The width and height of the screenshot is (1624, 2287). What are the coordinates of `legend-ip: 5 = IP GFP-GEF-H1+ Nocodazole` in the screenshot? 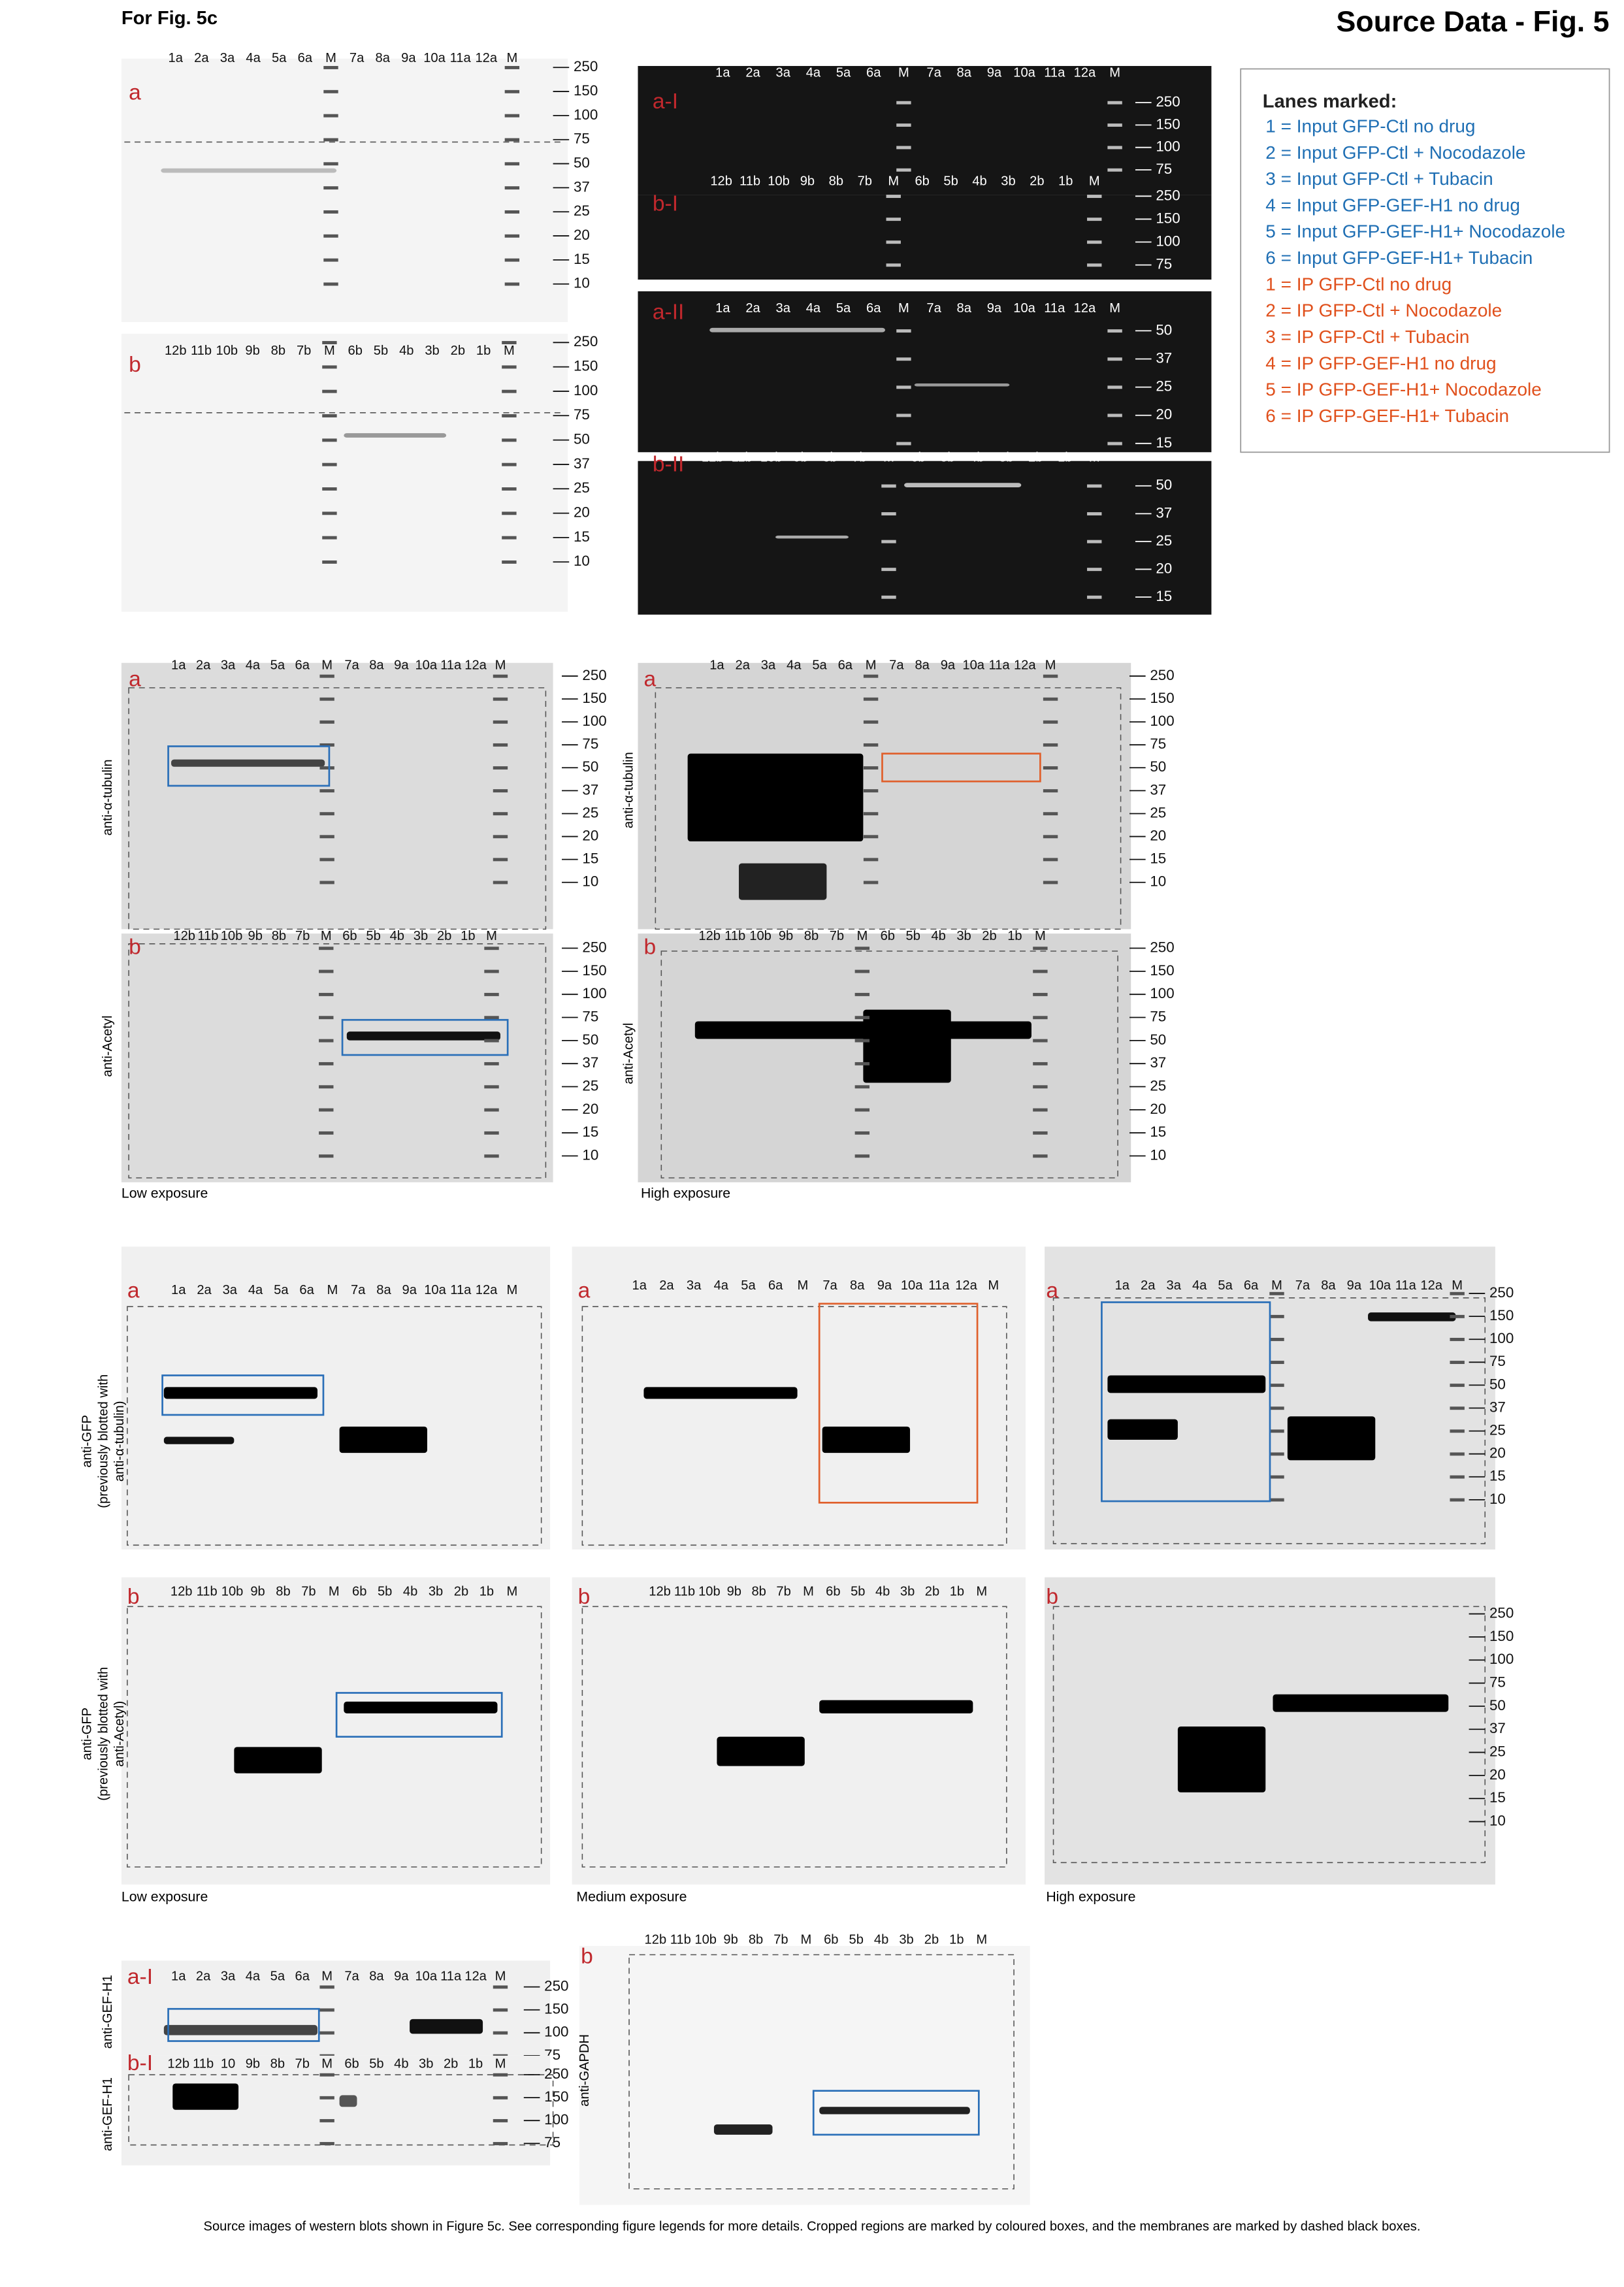 It's located at (1403, 390).